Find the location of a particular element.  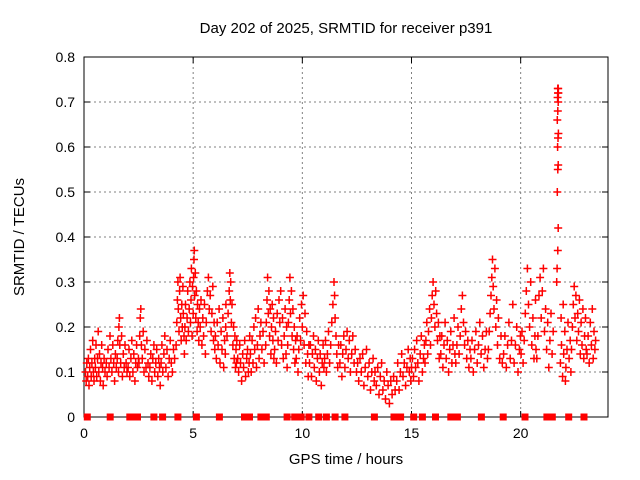

x-axis-label: GPS time / hours is located at coordinates (346, 459).